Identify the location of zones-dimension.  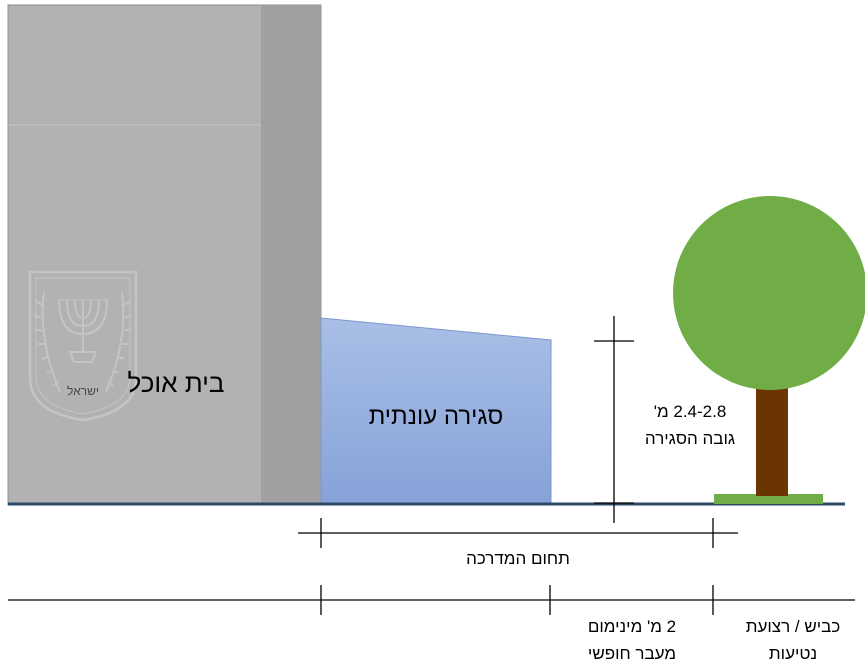
(431, 600).